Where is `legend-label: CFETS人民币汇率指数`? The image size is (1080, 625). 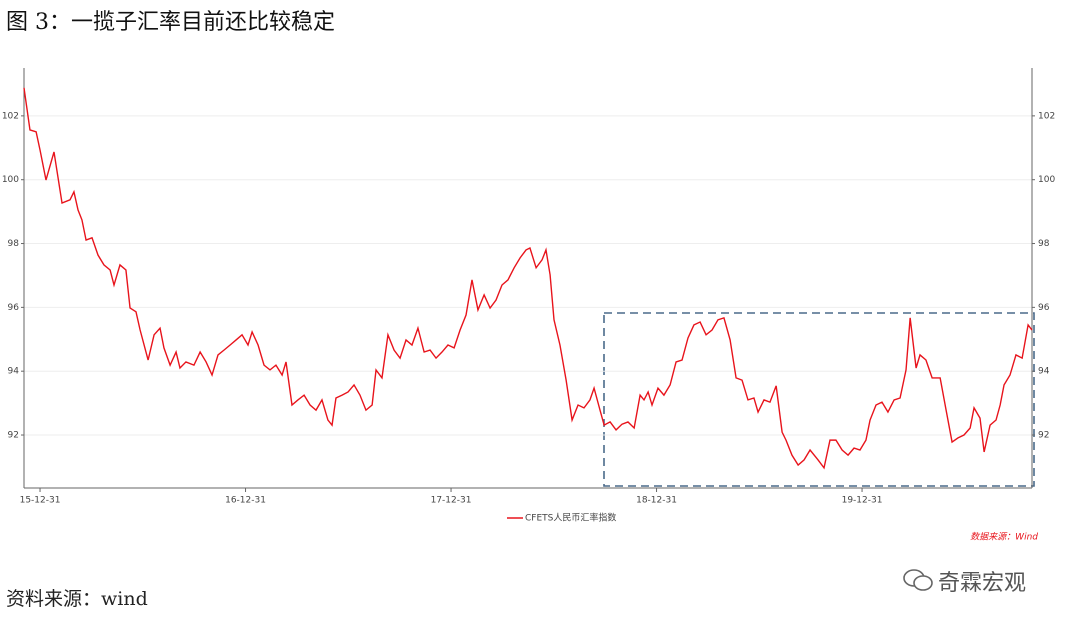
legend-label: CFETS人民币汇率指数 is located at coordinates (570, 518).